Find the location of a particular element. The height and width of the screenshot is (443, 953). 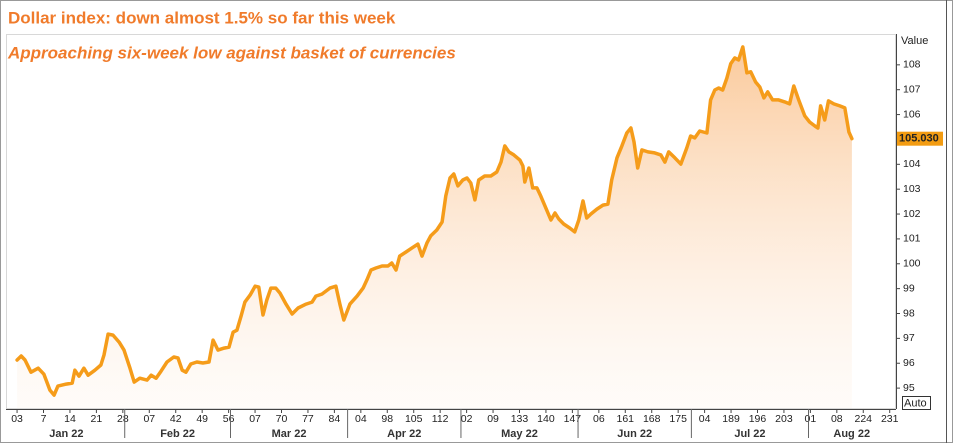

month-label: Aug 22 is located at coordinates (851, 434).